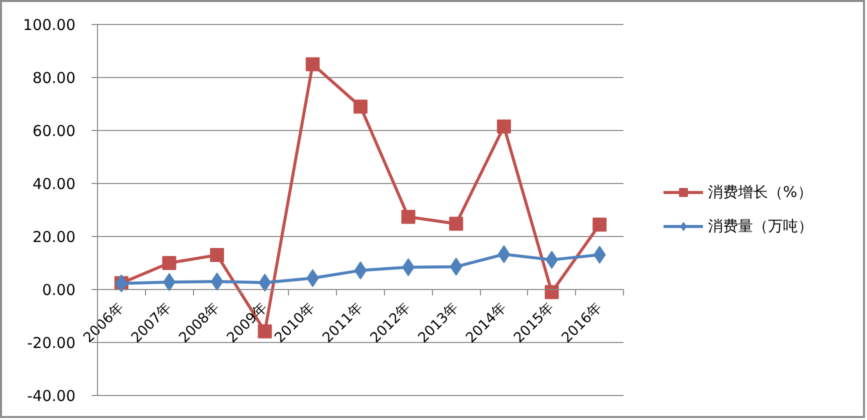 This screenshot has width=867, height=420. What do you see at coordinates (51, 396) in the screenshot?
I see `y-tick-label: -40.00` at bounding box center [51, 396].